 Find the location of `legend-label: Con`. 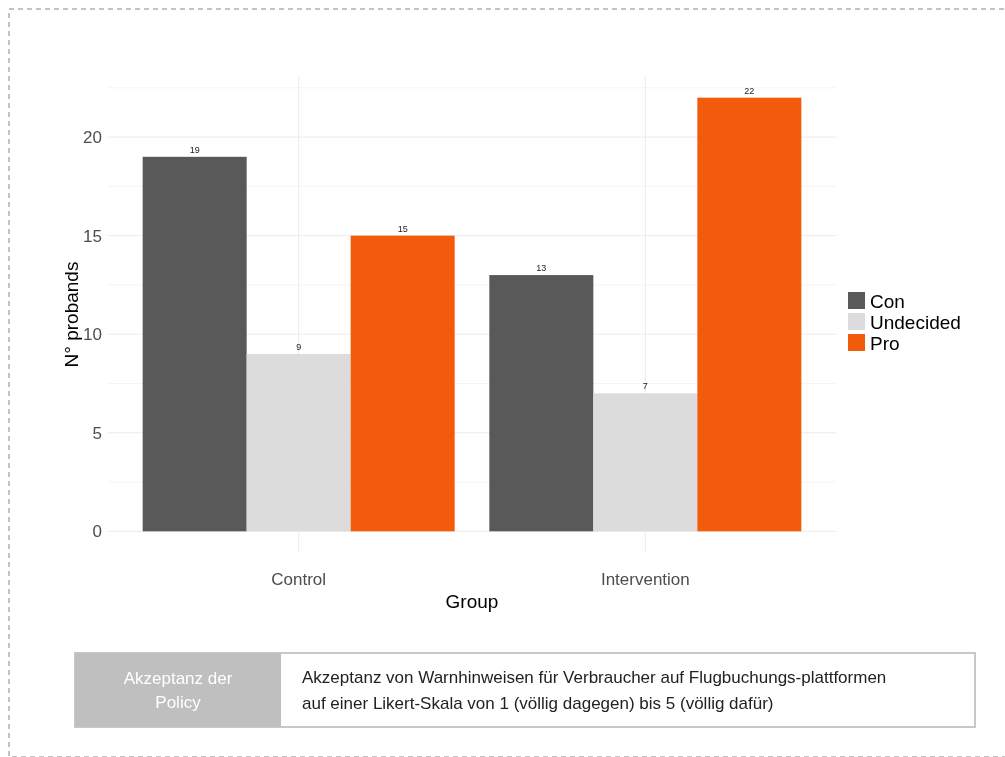

legend-label: Con is located at coordinates (887, 301).